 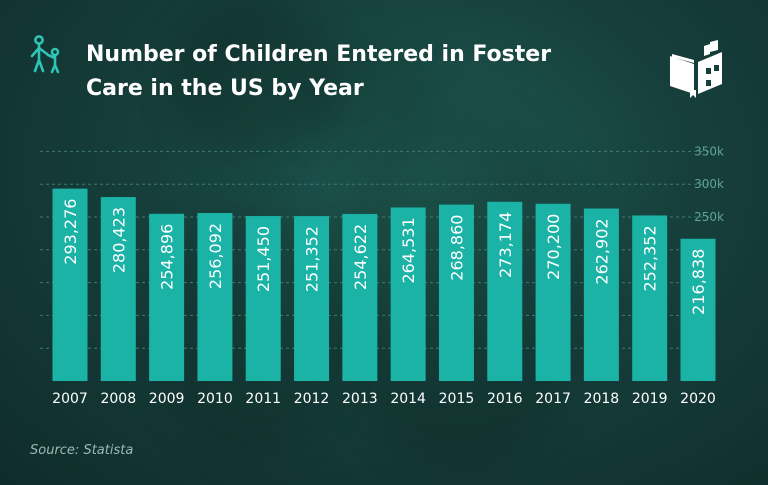 What do you see at coordinates (215, 256) in the screenshot?
I see `bar-value-label: 256,092` at bounding box center [215, 256].